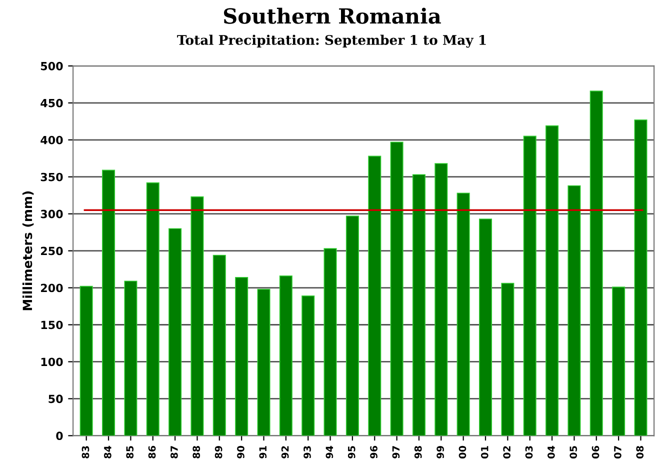 The image size is (664, 471). I want to click on x-tick-label: 84, so click(108, 452).